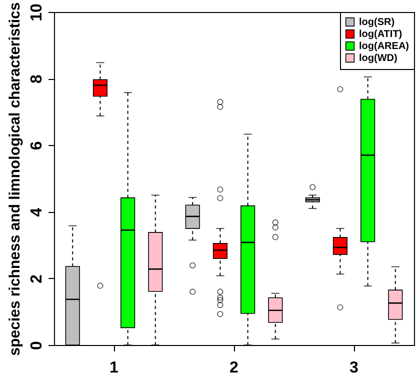 This screenshot has width=420, height=384. What do you see at coordinates (354, 368) in the screenshot?
I see `x-tick-label: 3` at bounding box center [354, 368].